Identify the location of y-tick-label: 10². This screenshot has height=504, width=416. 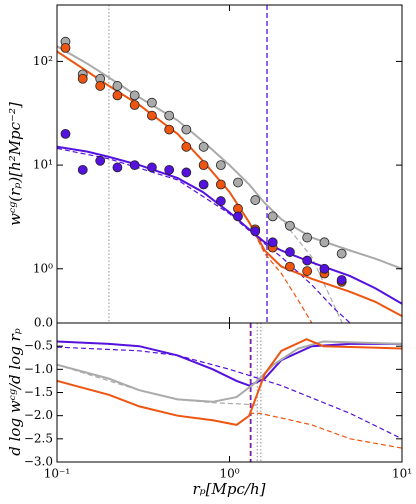
(43, 61).